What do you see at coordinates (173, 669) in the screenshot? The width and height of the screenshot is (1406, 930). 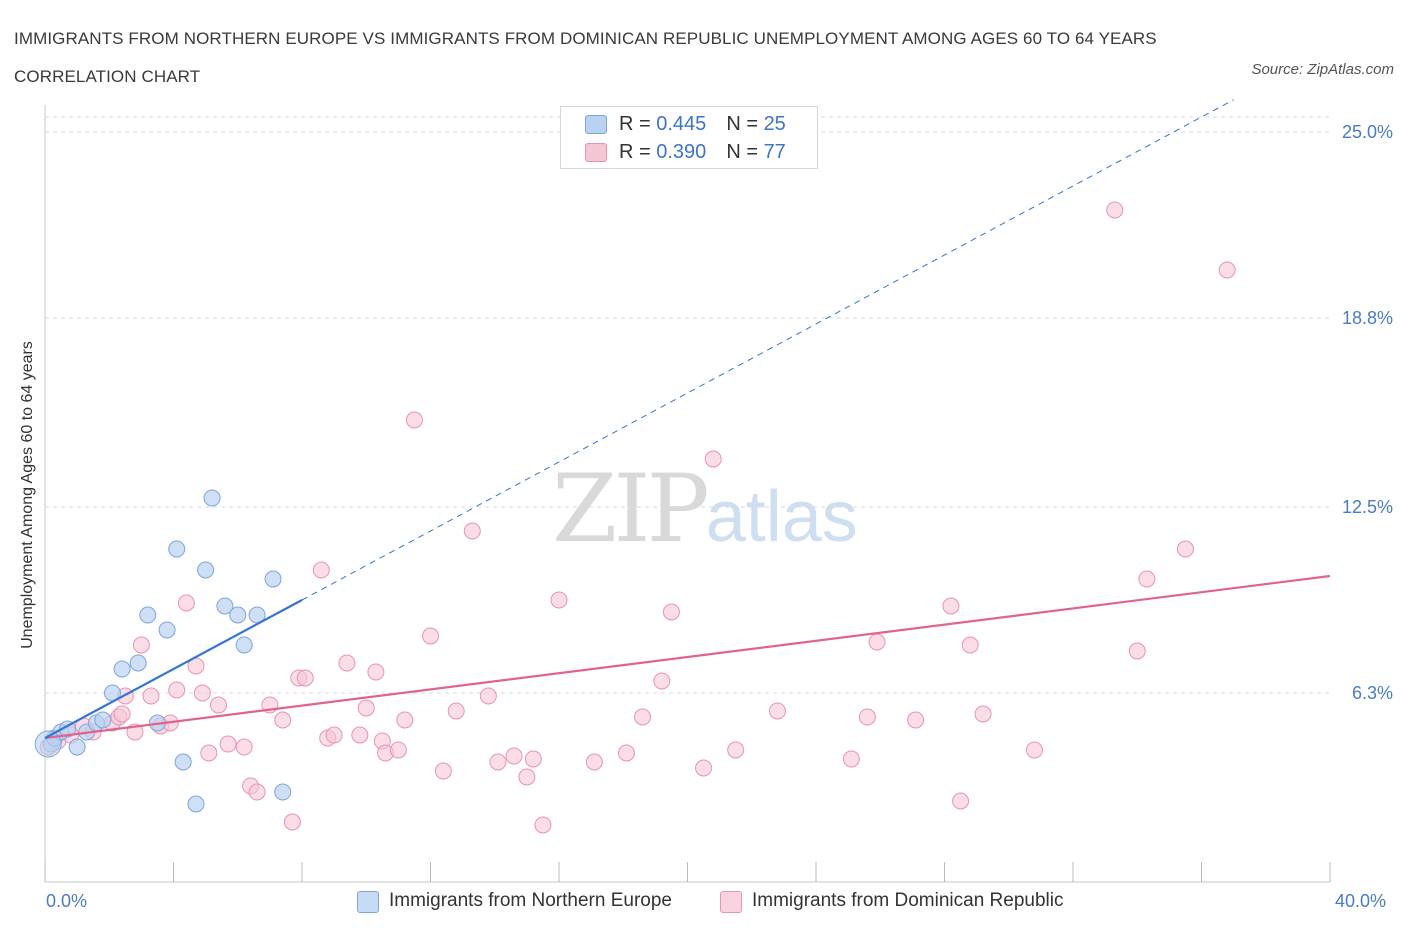 I see `trendline-northern-europe` at bounding box center [173, 669].